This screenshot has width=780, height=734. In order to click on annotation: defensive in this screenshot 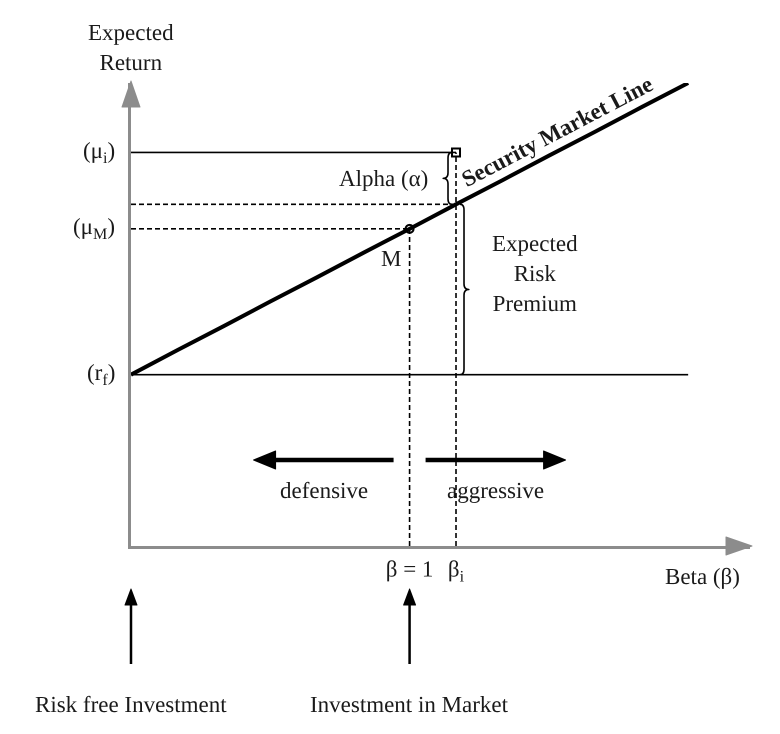, I will do `click(324, 490)`.